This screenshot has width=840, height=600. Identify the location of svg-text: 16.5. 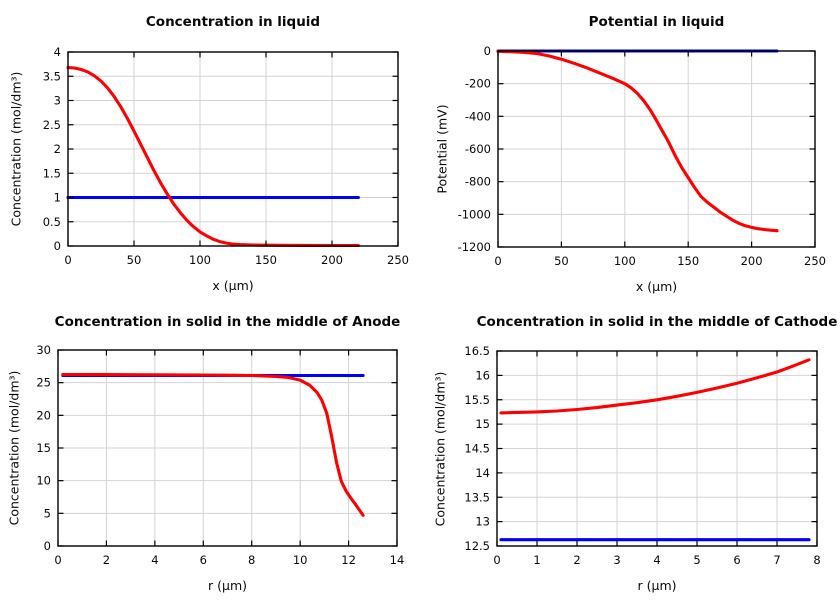
(477, 351).